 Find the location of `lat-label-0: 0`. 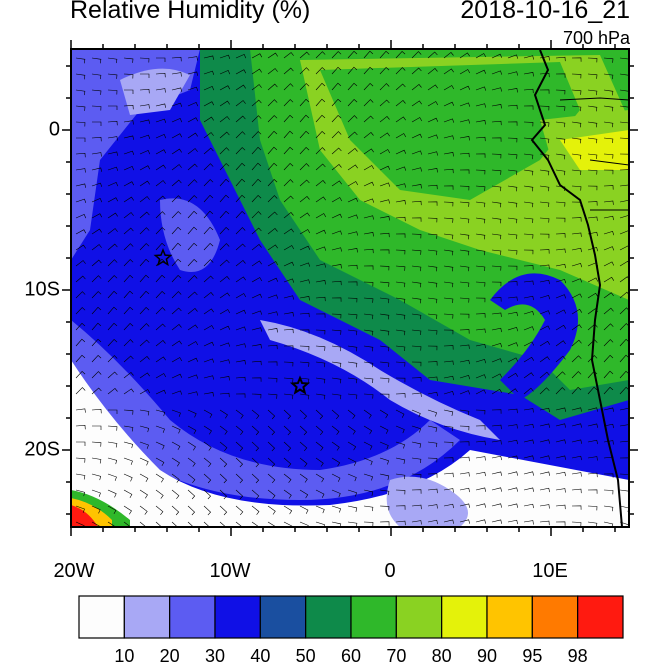

lat-label-0: 0 is located at coordinates (54, 129).